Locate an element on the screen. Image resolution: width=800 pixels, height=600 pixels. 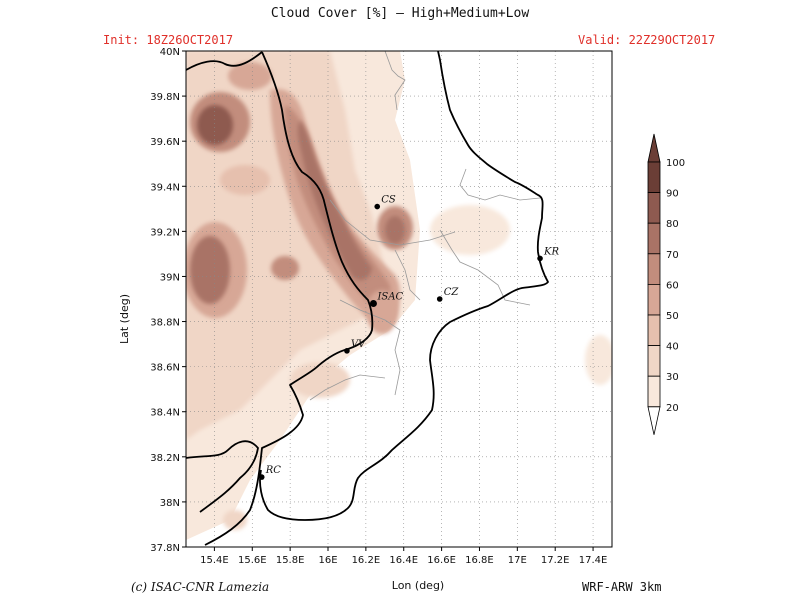
y-tick-label: 39.4N is located at coordinates (165, 187).